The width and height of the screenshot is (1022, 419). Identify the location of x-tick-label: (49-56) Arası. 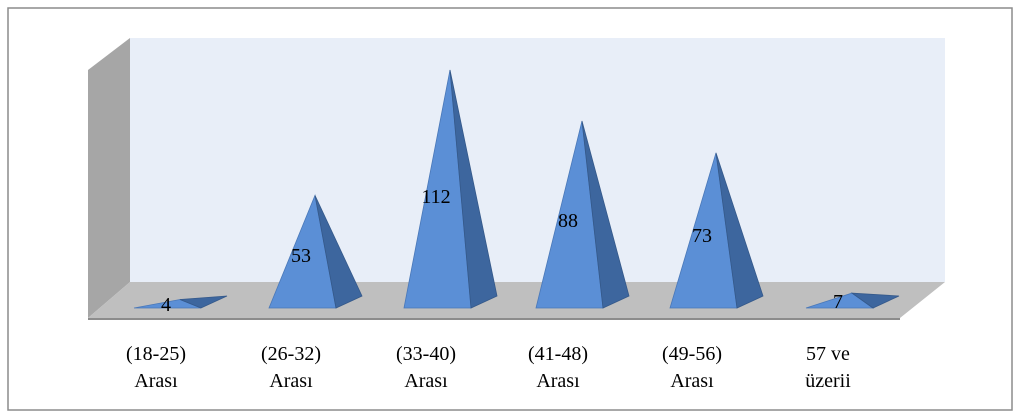
(692, 367).